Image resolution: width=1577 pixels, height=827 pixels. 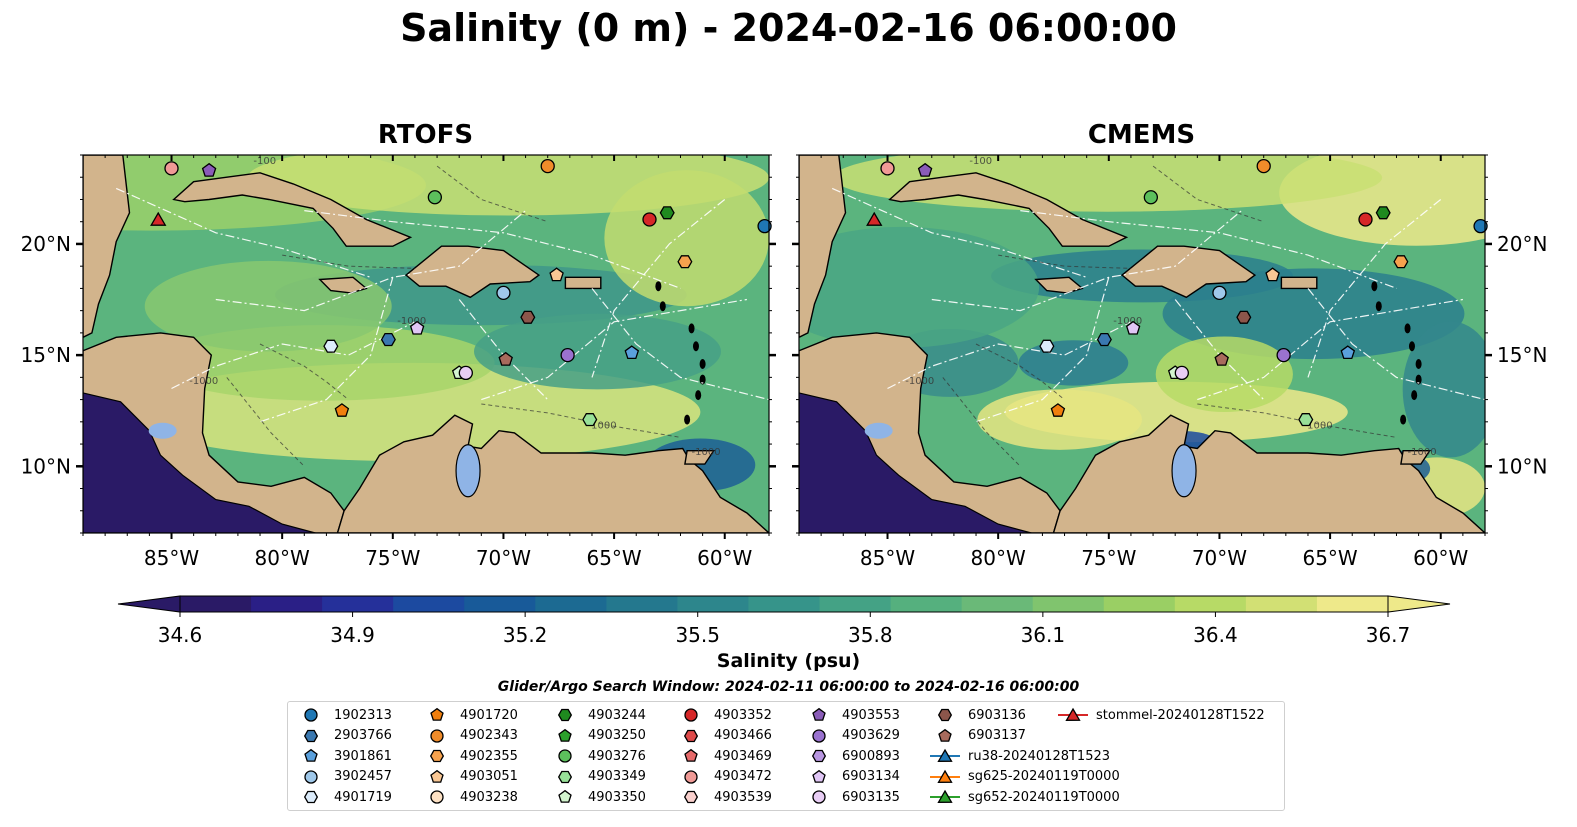 I want to click on legend-item: 4901720, so click(x=469, y=715).